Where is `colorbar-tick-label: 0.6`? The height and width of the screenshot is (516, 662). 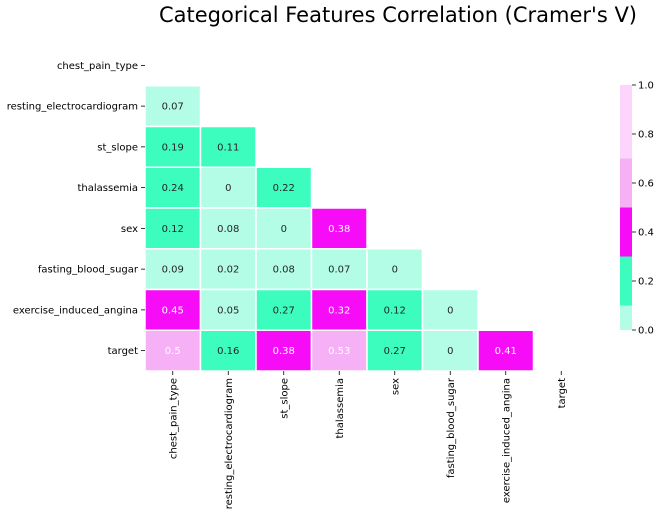 colorbar-tick-label: 0.6 is located at coordinates (646, 184).